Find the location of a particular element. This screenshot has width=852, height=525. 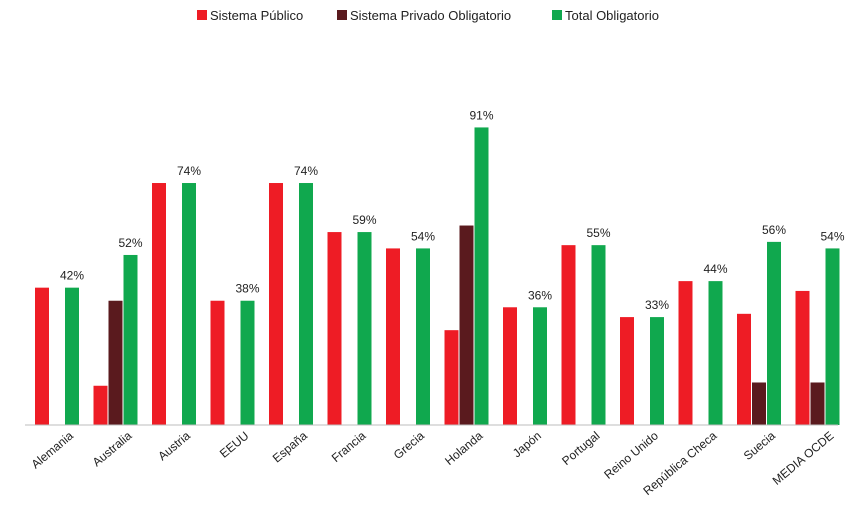

data-label: 55% is located at coordinates (598, 233).